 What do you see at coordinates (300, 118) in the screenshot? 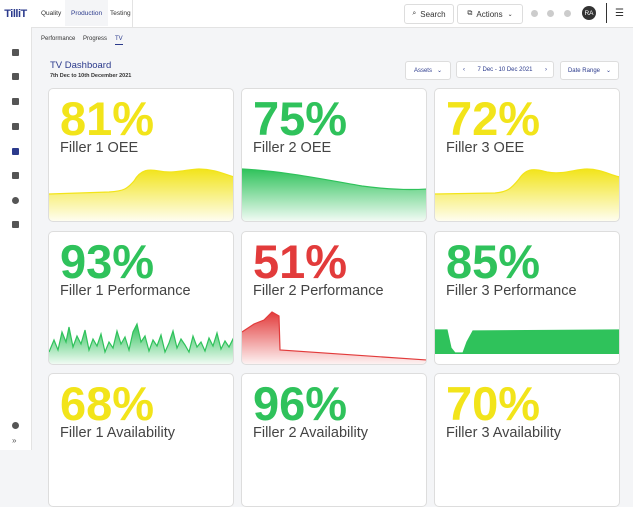
I see `kpi-value: 75%` at bounding box center [300, 118].